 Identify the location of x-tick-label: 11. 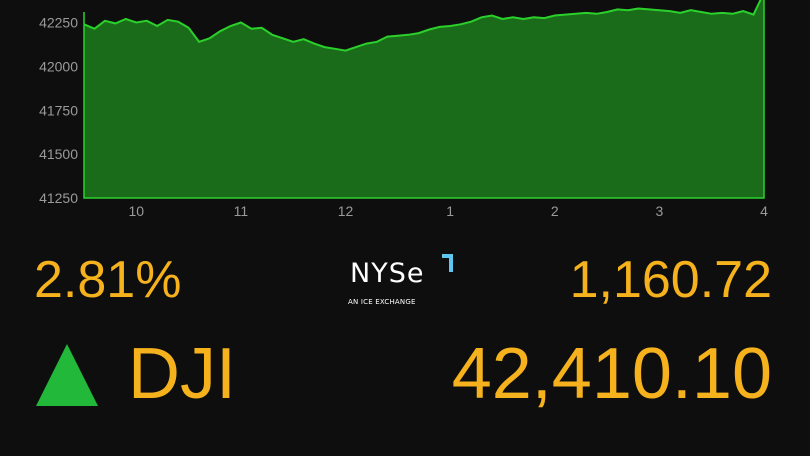
(241, 211).